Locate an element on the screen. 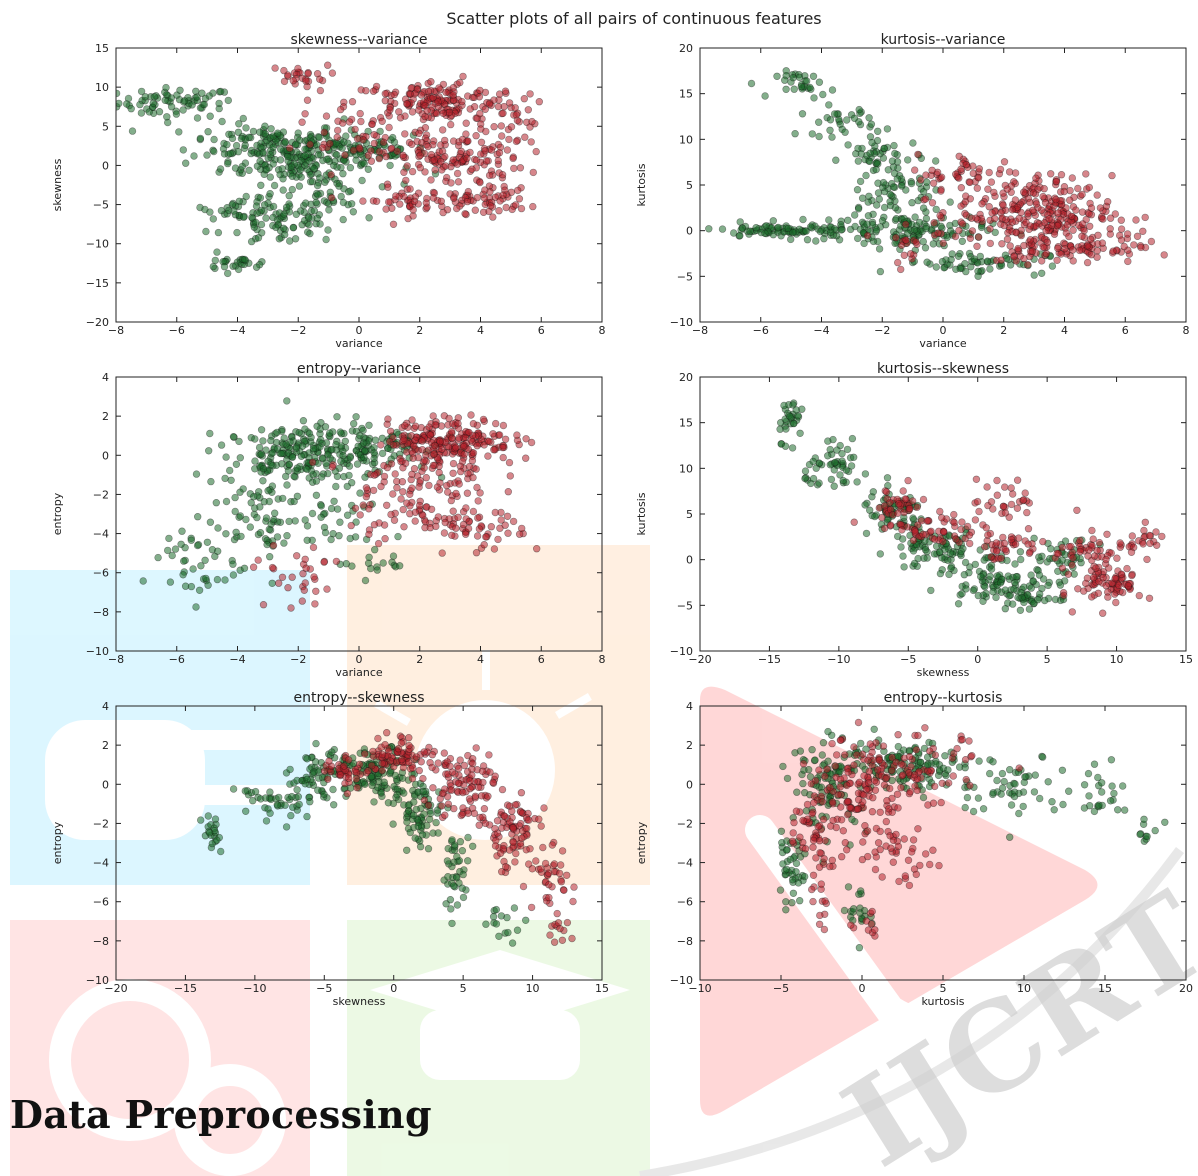  x-tick-label: 0 is located at coordinates (943, 330).